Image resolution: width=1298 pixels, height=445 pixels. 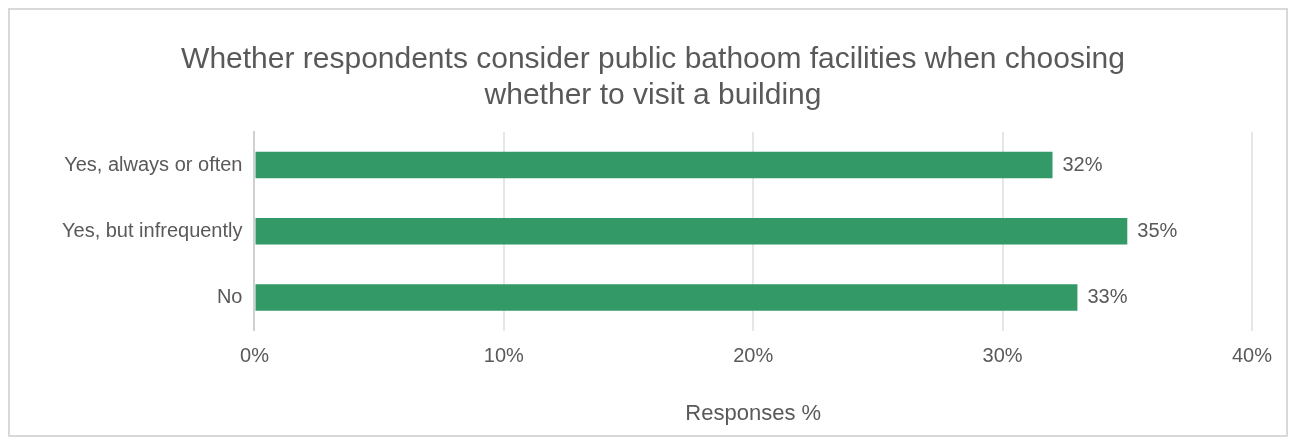 What do you see at coordinates (753, 412) in the screenshot?
I see `x-axis-title: Responses %` at bounding box center [753, 412].